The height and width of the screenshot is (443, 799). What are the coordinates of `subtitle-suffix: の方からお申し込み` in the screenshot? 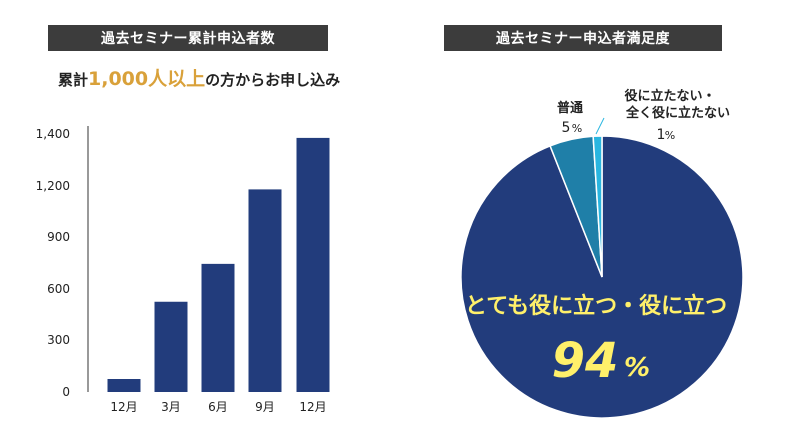 It's located at (273, 80).